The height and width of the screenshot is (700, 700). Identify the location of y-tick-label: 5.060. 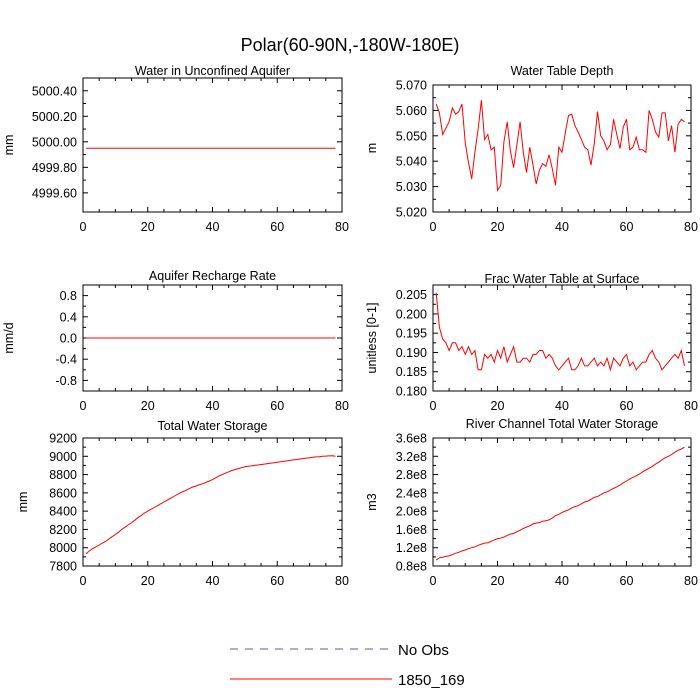
(411, 111).